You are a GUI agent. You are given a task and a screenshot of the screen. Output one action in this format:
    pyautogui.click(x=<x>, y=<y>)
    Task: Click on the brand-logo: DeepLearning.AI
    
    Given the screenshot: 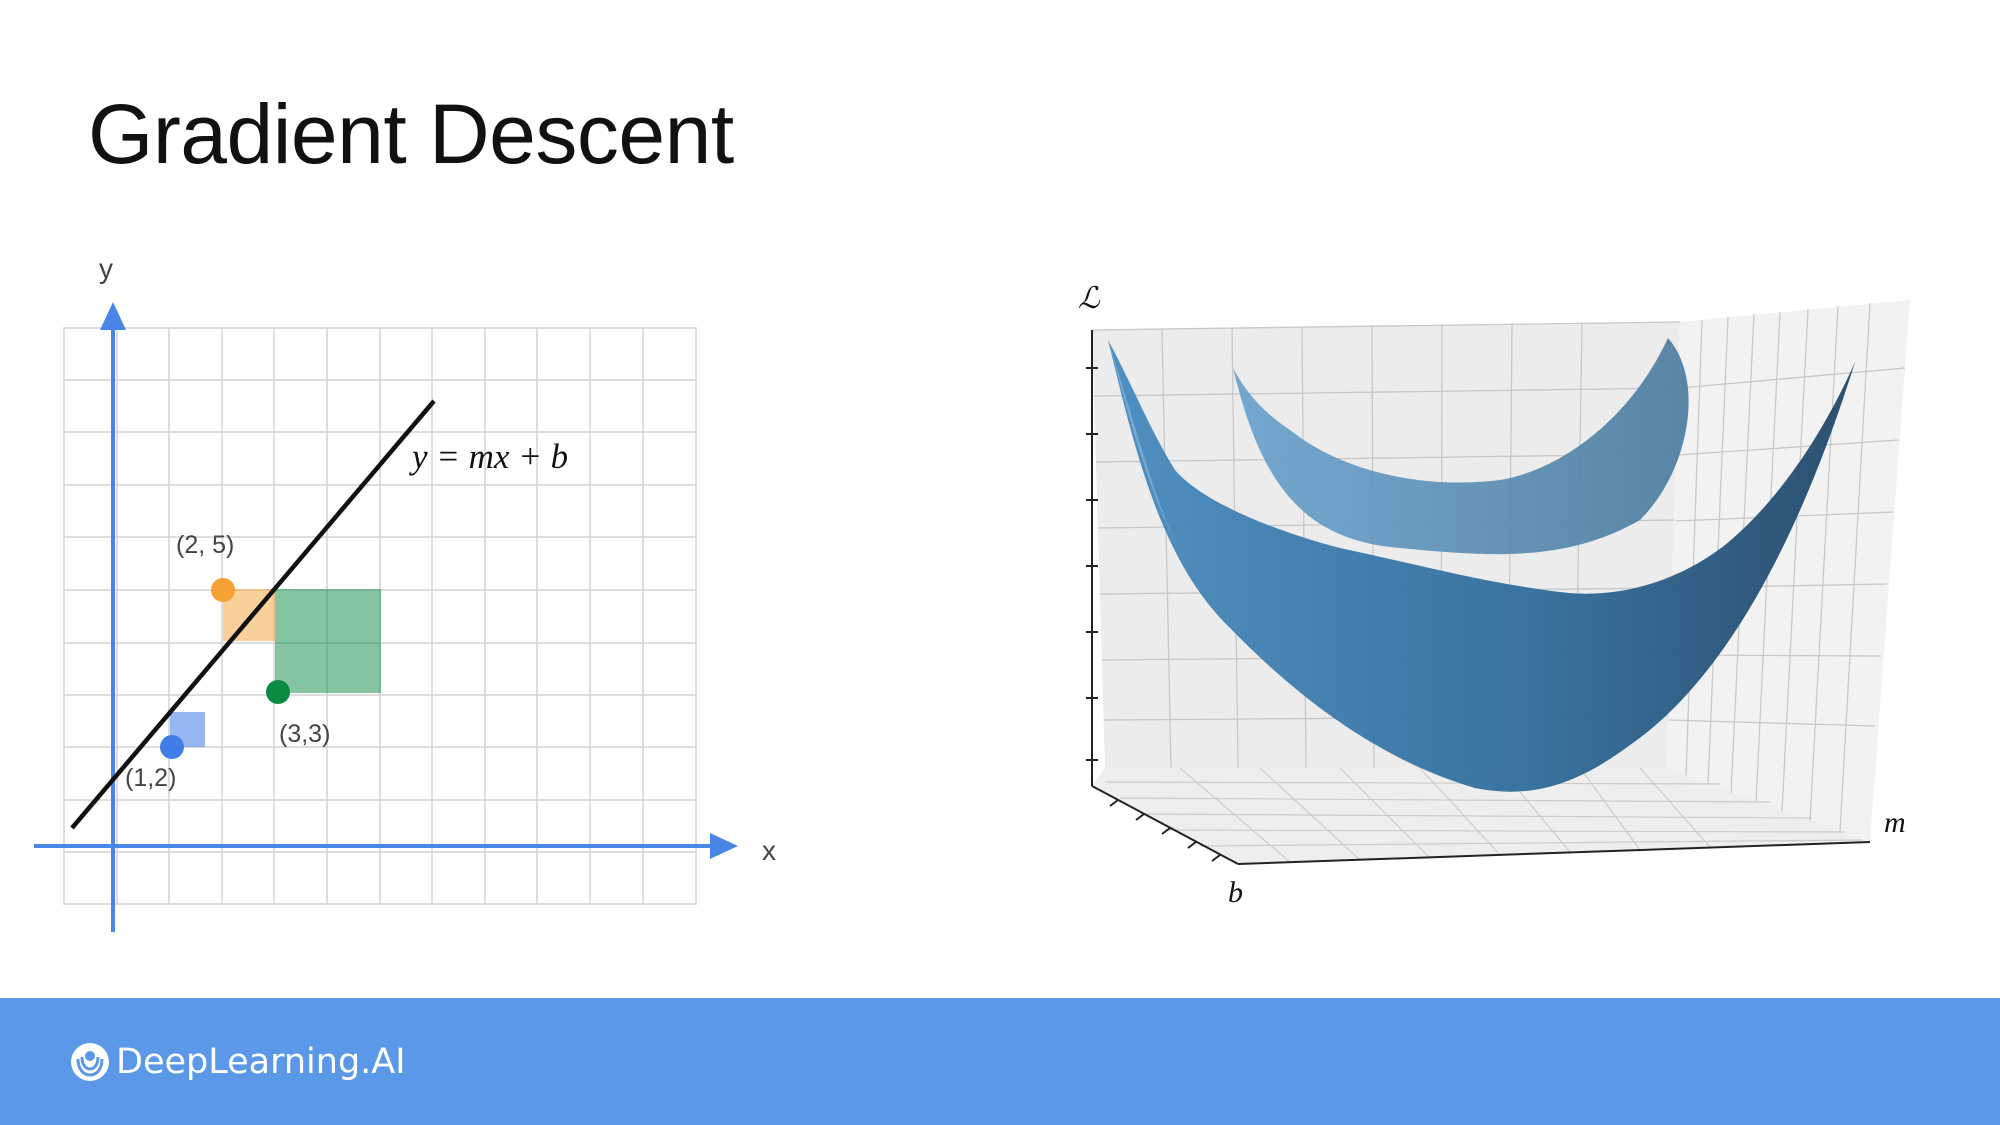 What is the action you would take?
    pyautogui.click(x=238, y=1062)
    